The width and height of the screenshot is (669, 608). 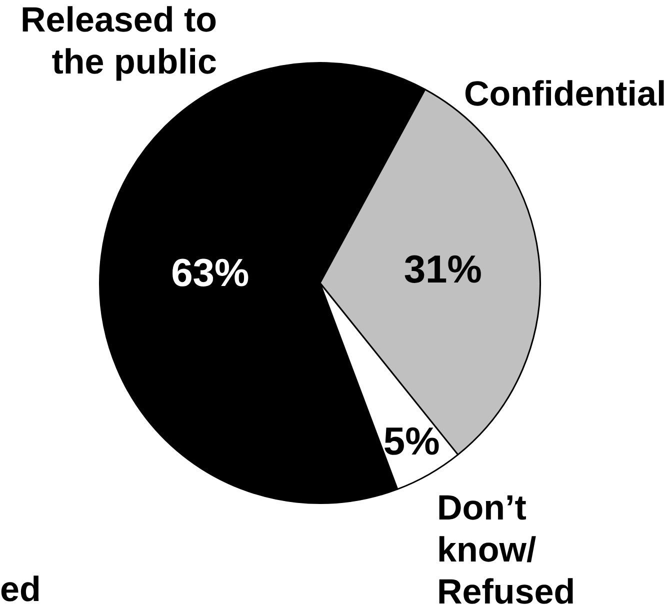 What do you see at coordinates (506, 548) in the screenshot?
I see `slice-label: Don’t know/Refused` at bounding box center [506, 548].